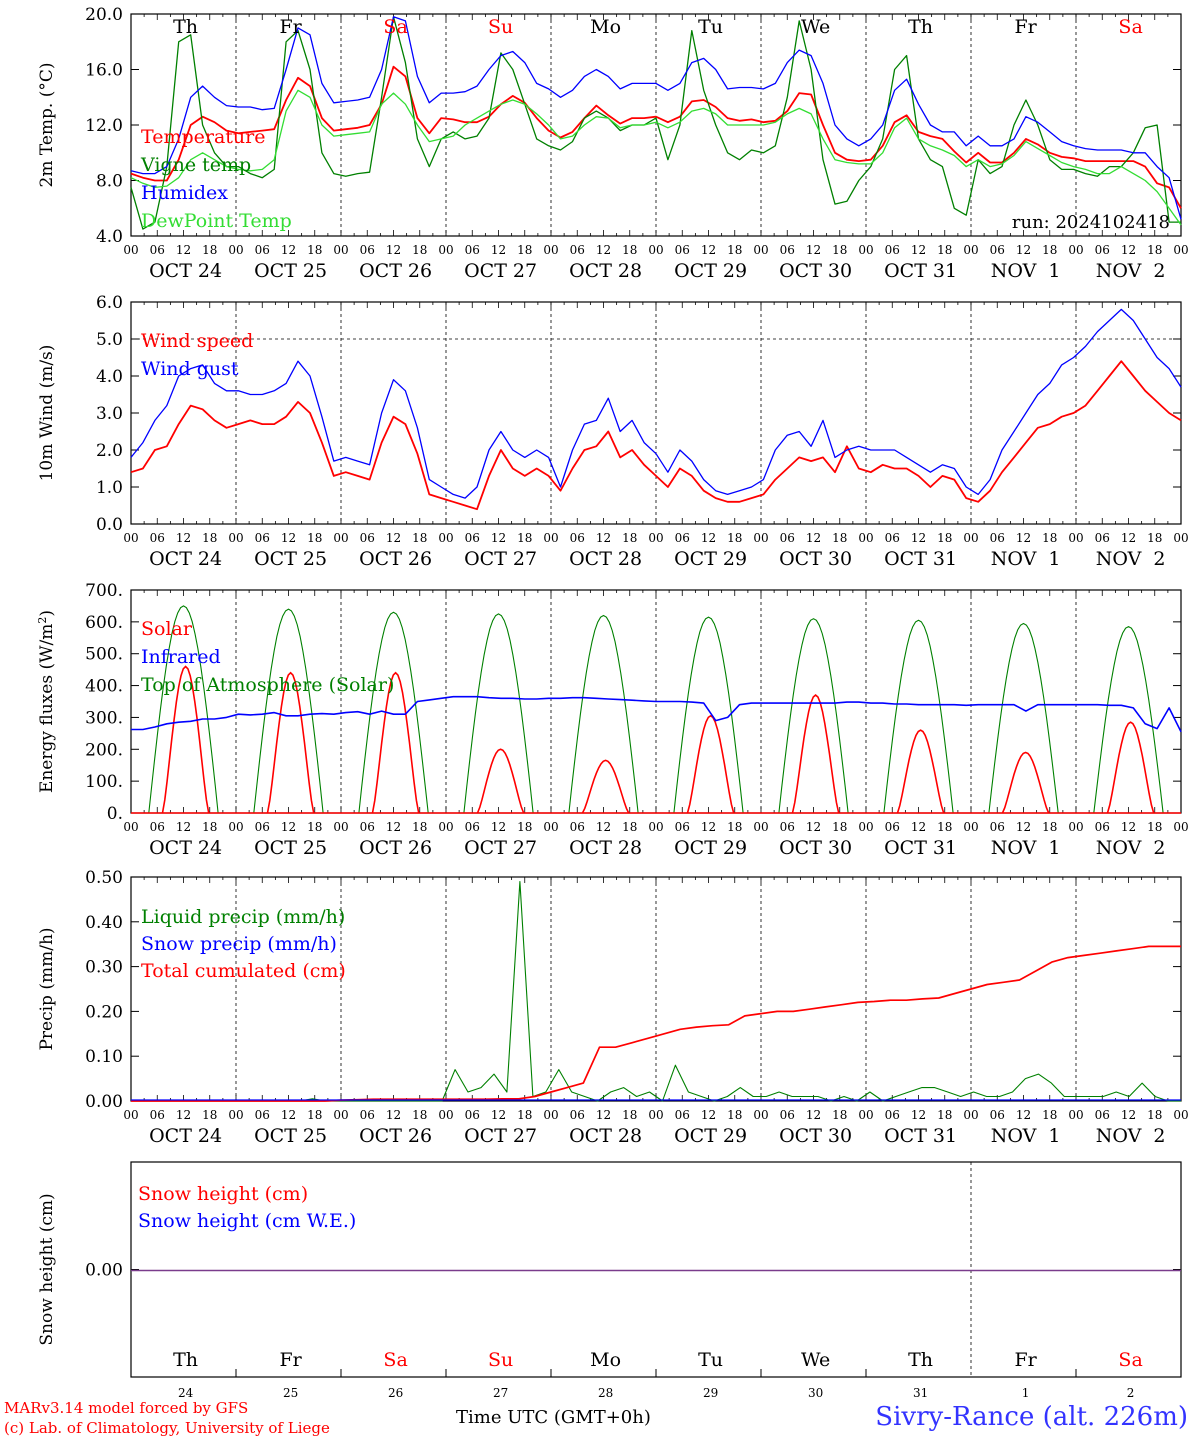  I want to click on legend-label: Infrared, so click(181, 657).